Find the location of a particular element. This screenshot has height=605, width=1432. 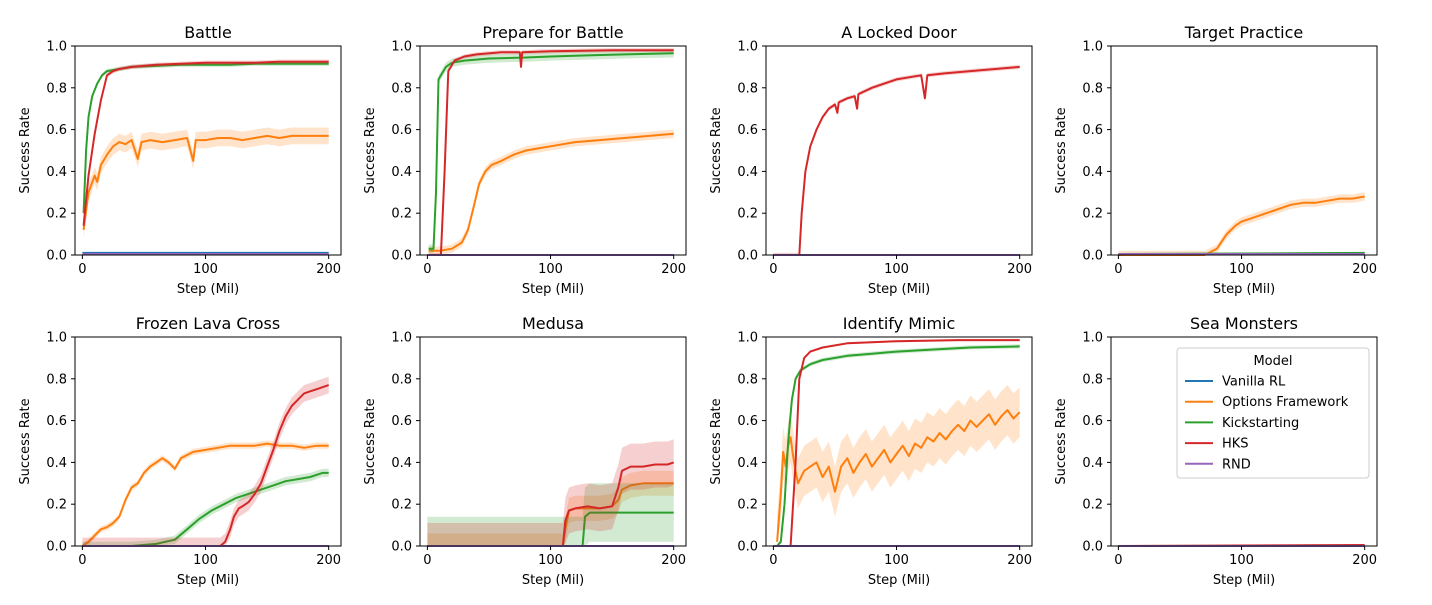

series-band-hks is located at coordinates (206, 143).